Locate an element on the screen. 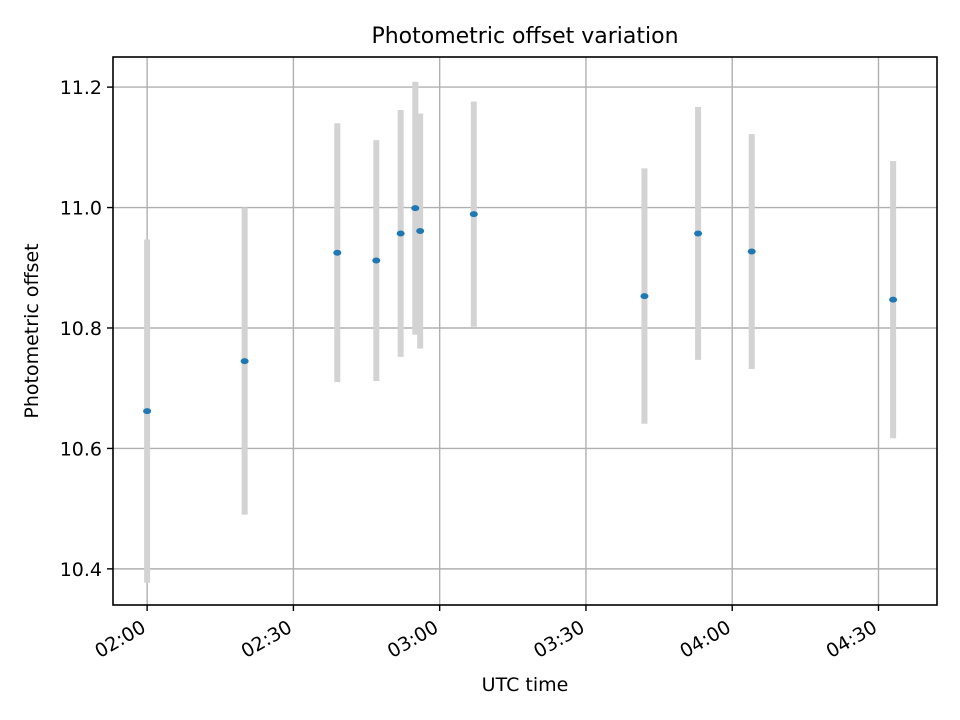 The image size is (960, 720). chart-title: Photometric offset variation is located at coordinates (524, 36).